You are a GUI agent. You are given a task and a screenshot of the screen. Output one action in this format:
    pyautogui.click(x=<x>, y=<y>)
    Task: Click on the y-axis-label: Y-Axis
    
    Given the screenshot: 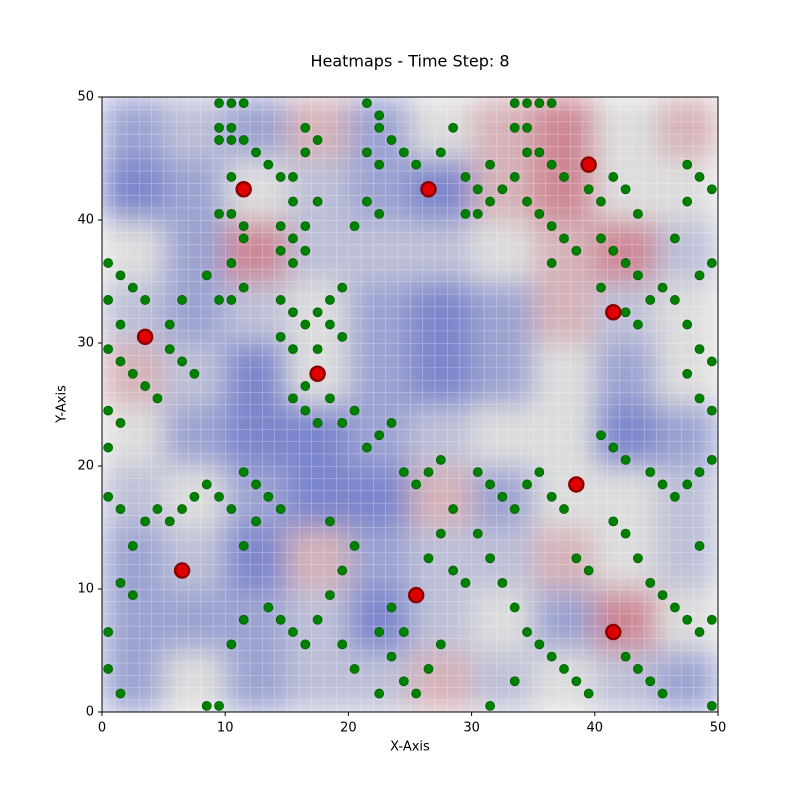 What is the action you would take?
    pyautogui.click(x=62, y=404)
    